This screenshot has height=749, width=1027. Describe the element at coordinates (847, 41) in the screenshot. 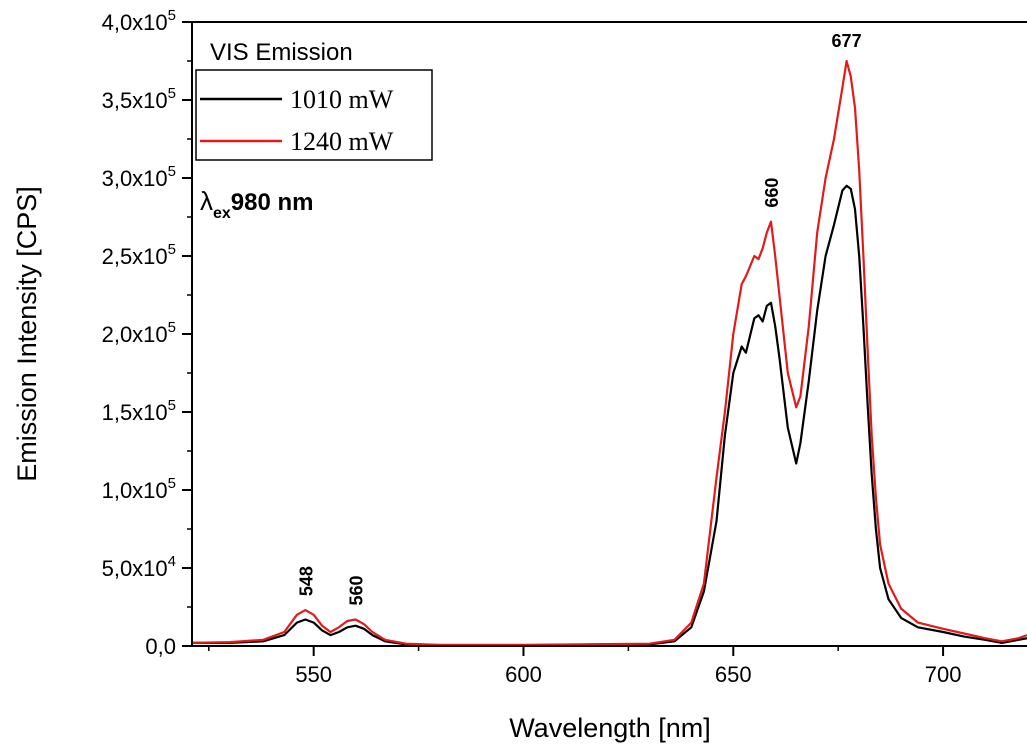

I see `peak-label-677: 677` at that location.